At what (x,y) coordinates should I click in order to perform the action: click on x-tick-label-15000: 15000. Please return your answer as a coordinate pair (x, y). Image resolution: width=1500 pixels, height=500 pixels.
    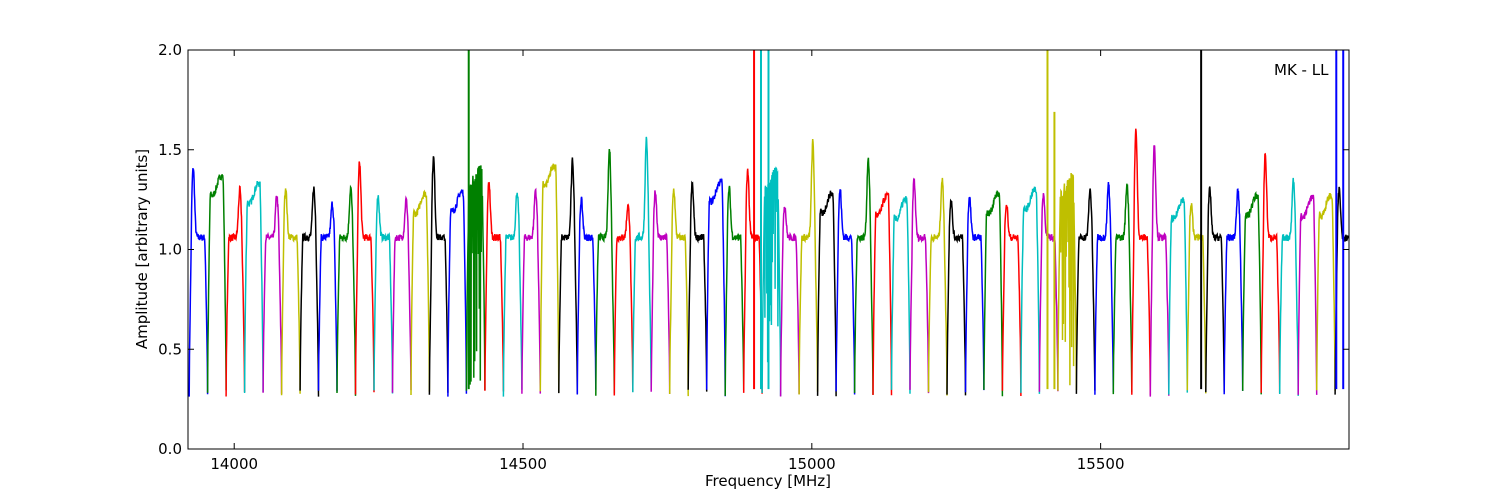
    Looking at the image, I should click on (812, 464).